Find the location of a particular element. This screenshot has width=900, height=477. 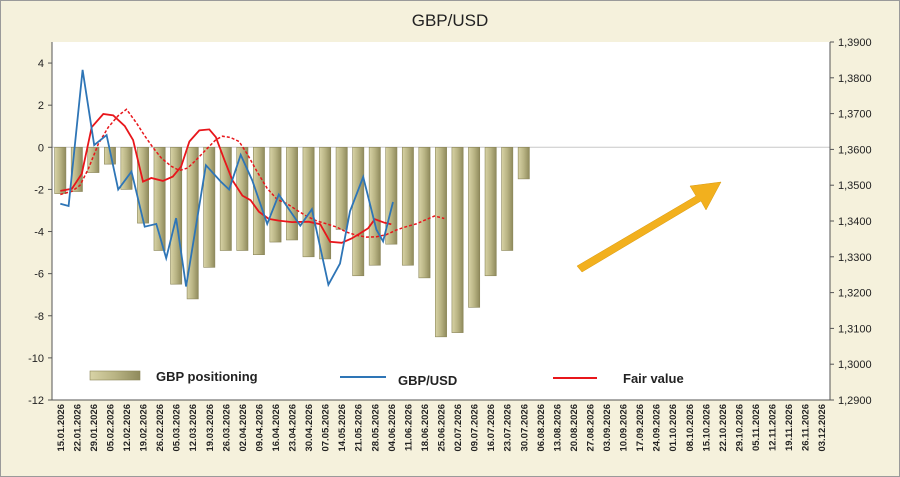

x-tick-label: 10.09.2026 is located at coordinates (624, 428).